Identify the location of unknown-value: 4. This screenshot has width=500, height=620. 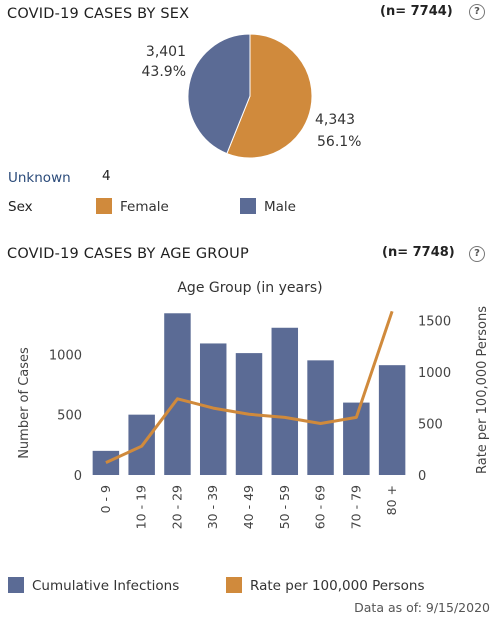
(106, 176).